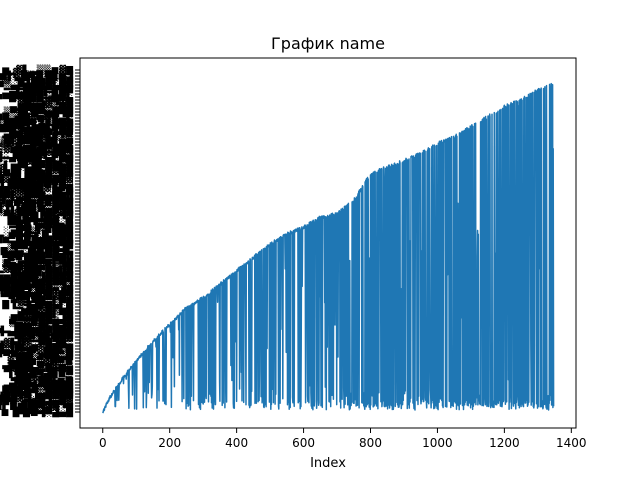  I want to click on y-tick-label: ▄▓▌▌▓▃▒█▄█▃, so click(37, 343).